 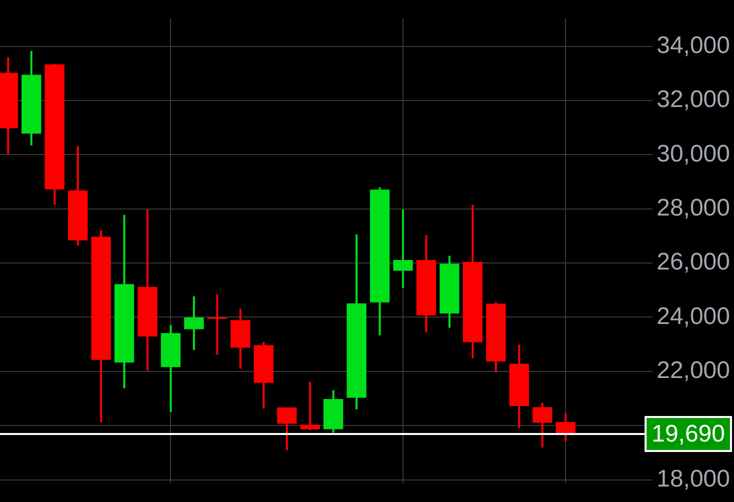 I want to click on y-tick-label: 22,000, so click(x=693, y=370).